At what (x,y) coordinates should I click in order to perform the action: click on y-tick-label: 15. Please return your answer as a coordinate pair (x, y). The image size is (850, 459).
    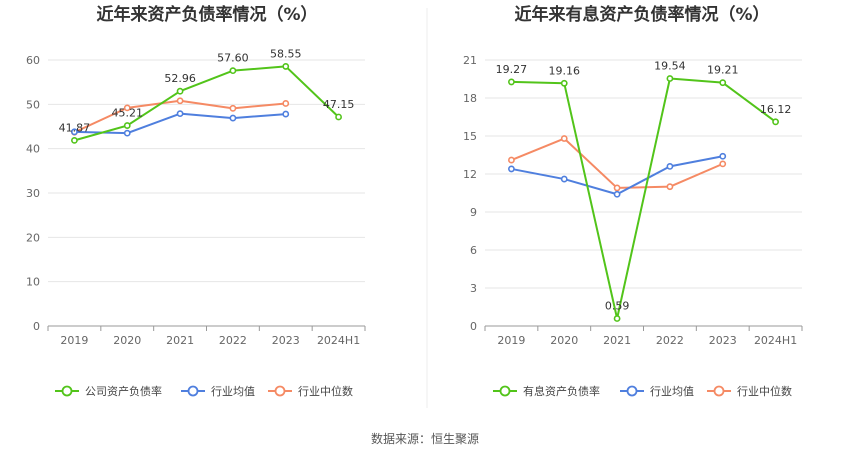
    Looking at the image, I should click on (470, 136).